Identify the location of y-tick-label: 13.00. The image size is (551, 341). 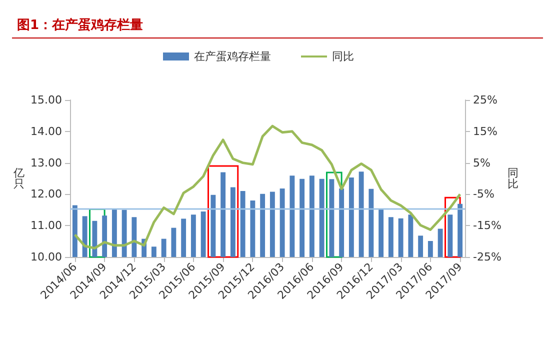
(46, 163).